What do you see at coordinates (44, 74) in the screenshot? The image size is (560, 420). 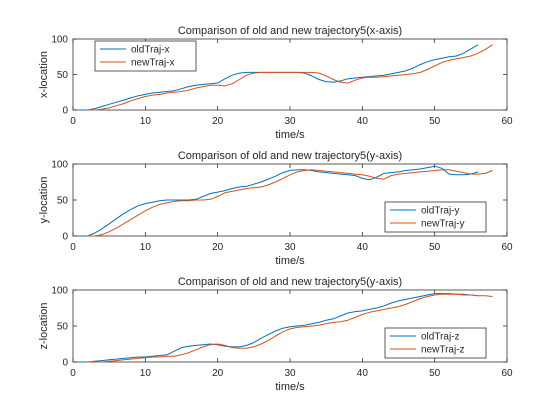 I see `y-axis-label: x-location` at bounding box center [44, 74].